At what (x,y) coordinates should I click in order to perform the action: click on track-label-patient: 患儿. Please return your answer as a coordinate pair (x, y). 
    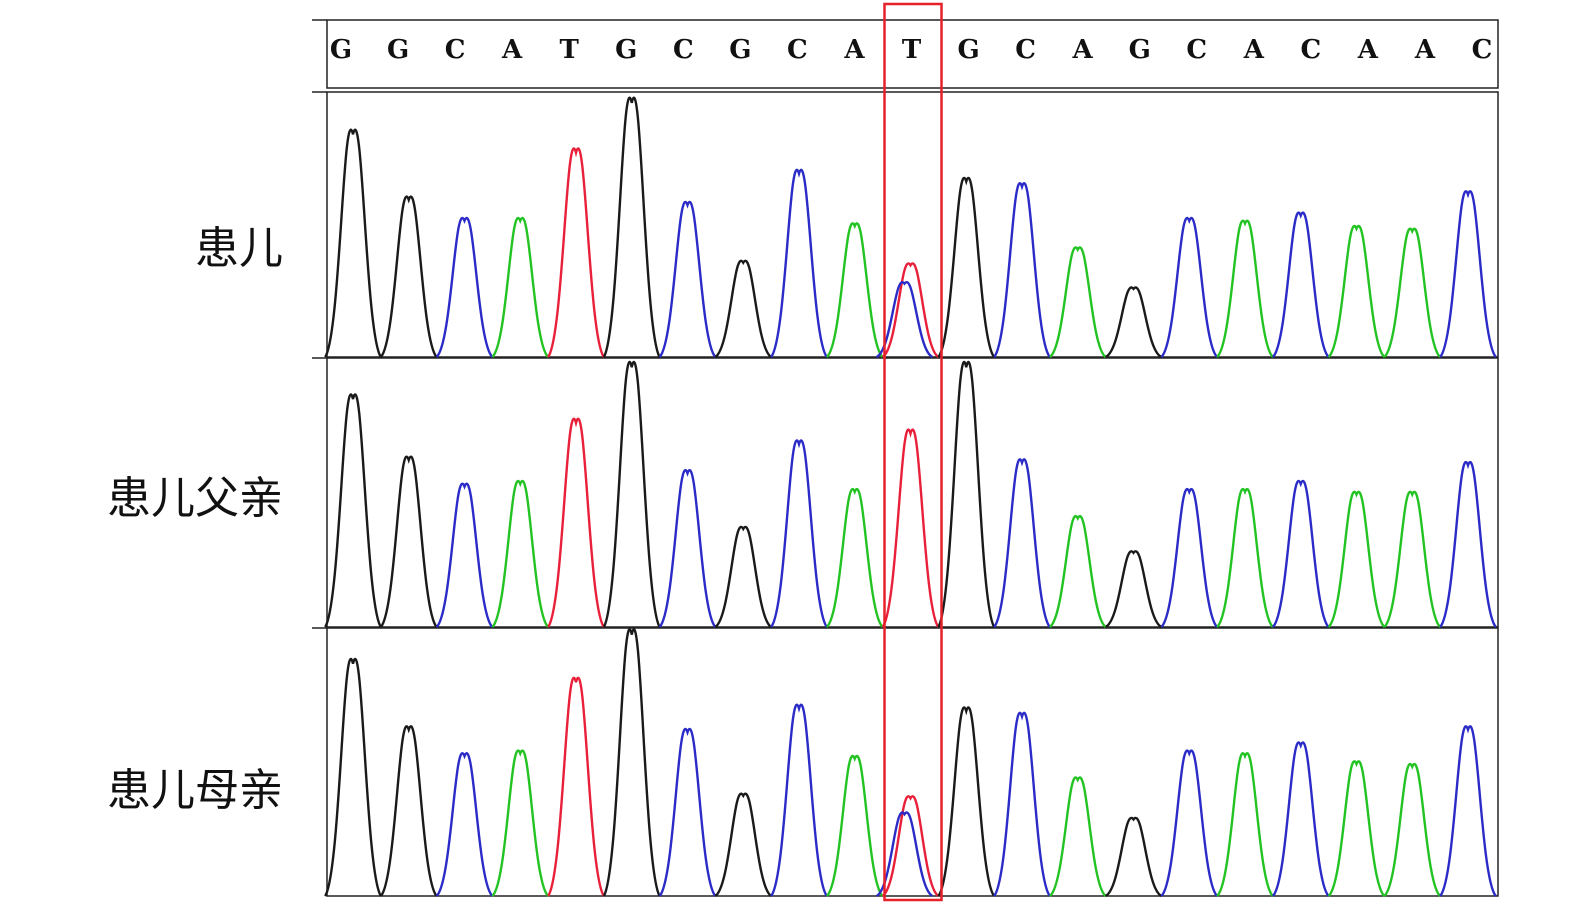
    Looking at the image, I should click on (239, 248).